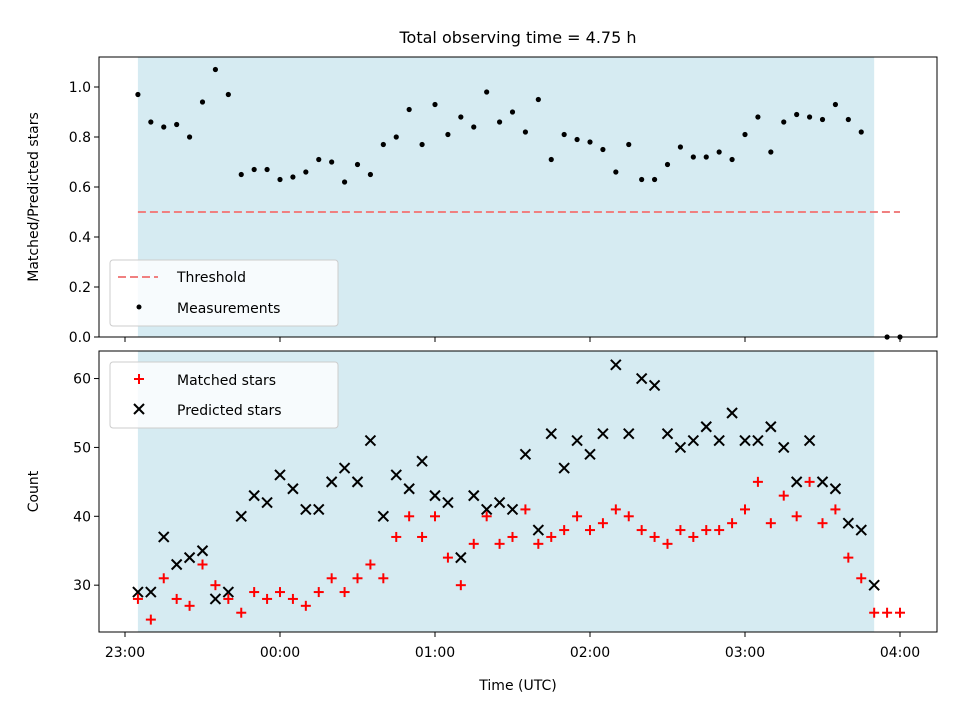 This screenshot has height=720, width=960. I want to click on bottom-legend-box, so click(224, 395).